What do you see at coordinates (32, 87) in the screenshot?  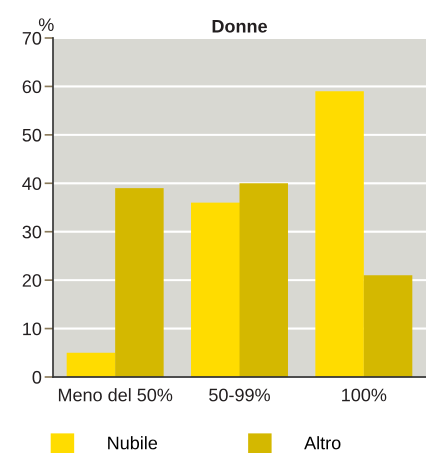 I see `y-tick-label: 60` at bounding box center [32, 87].